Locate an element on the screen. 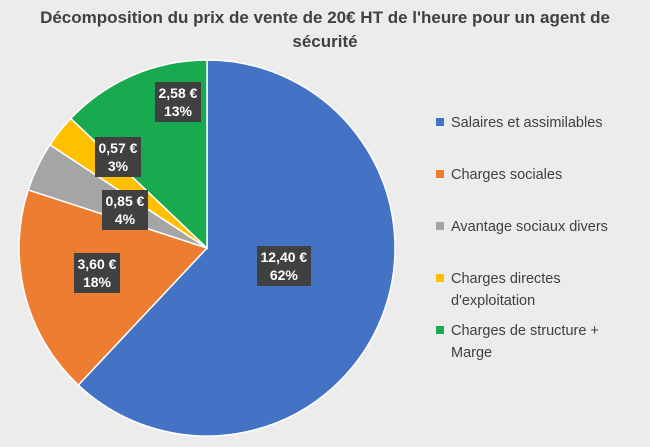 This screenshot has width=650, height=447. data-label-percent: 18% is located at coordinates (96, 282).